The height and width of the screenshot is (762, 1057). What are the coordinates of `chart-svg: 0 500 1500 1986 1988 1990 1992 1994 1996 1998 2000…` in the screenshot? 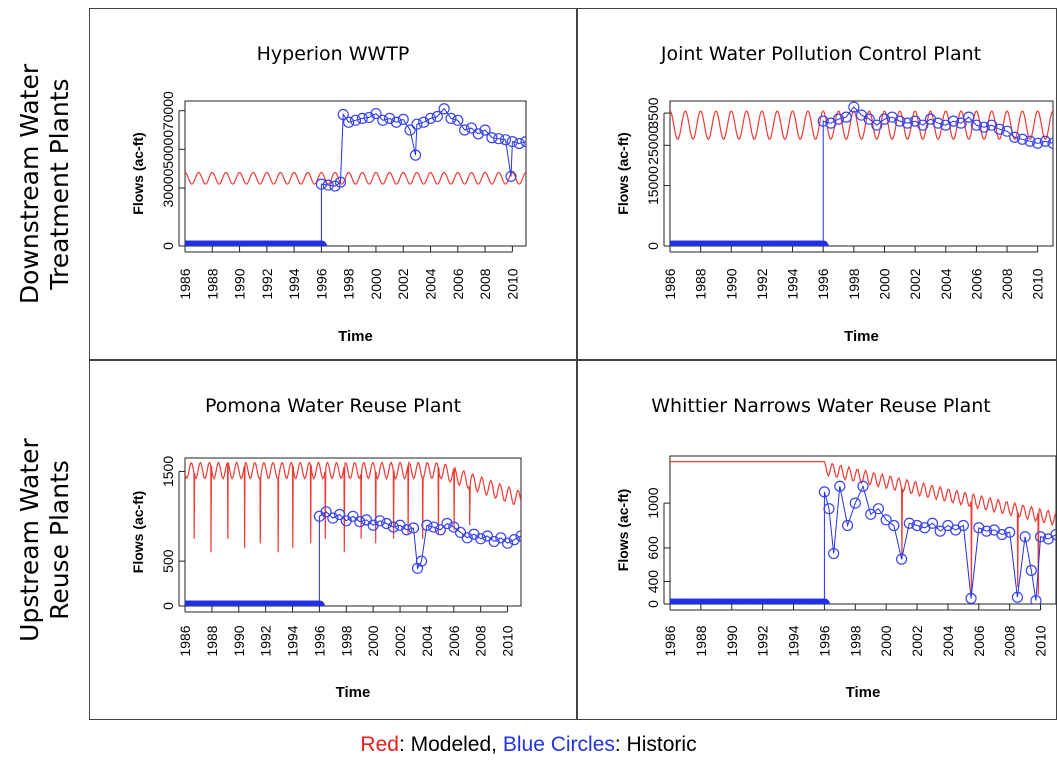 It's located at (326, 578).